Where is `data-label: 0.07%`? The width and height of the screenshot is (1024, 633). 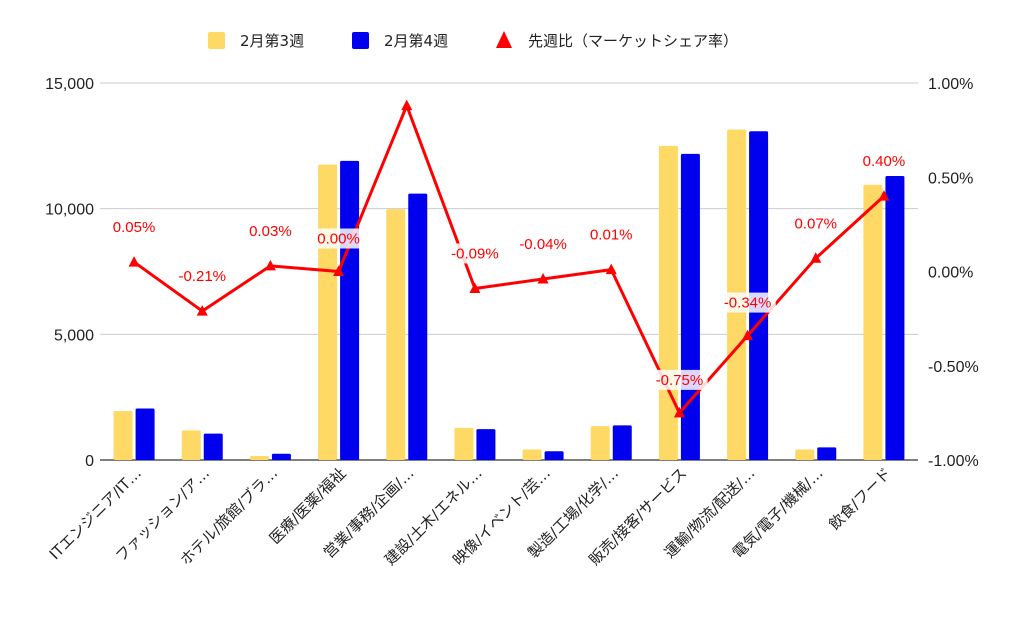 data-label: 0.07% is located at coordinates (815, 223).